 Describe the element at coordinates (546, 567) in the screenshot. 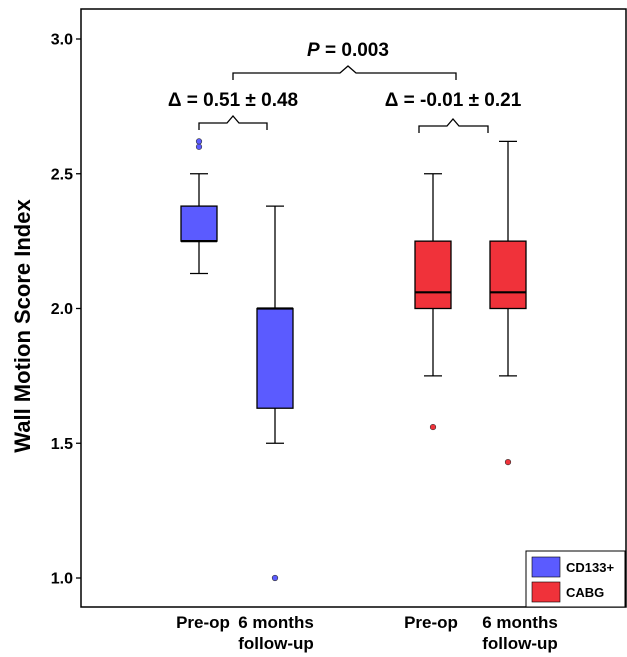

I see `legend-swatch-cd133` at that location.